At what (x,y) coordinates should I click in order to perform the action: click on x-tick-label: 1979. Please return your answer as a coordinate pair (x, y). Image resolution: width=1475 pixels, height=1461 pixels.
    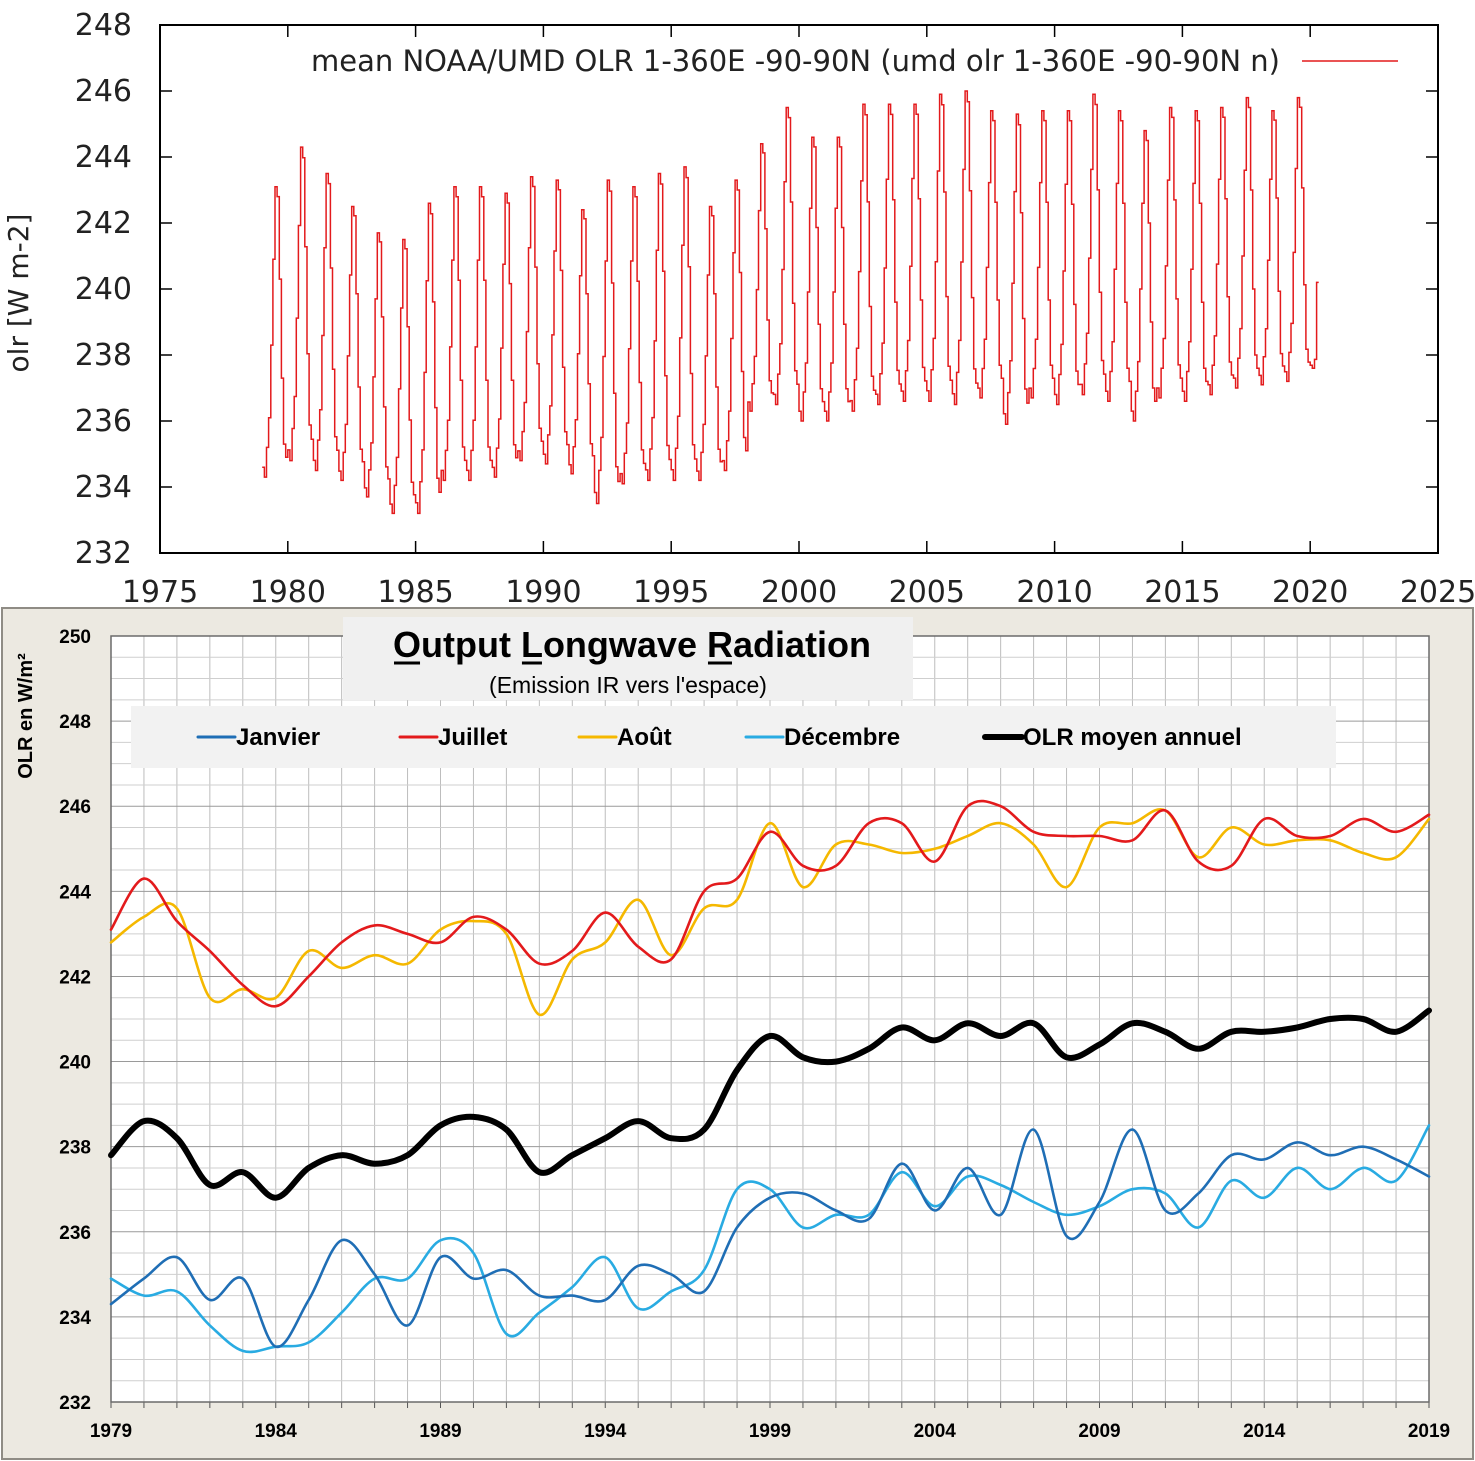
    Looking at the image, I should click on (111, 1431).